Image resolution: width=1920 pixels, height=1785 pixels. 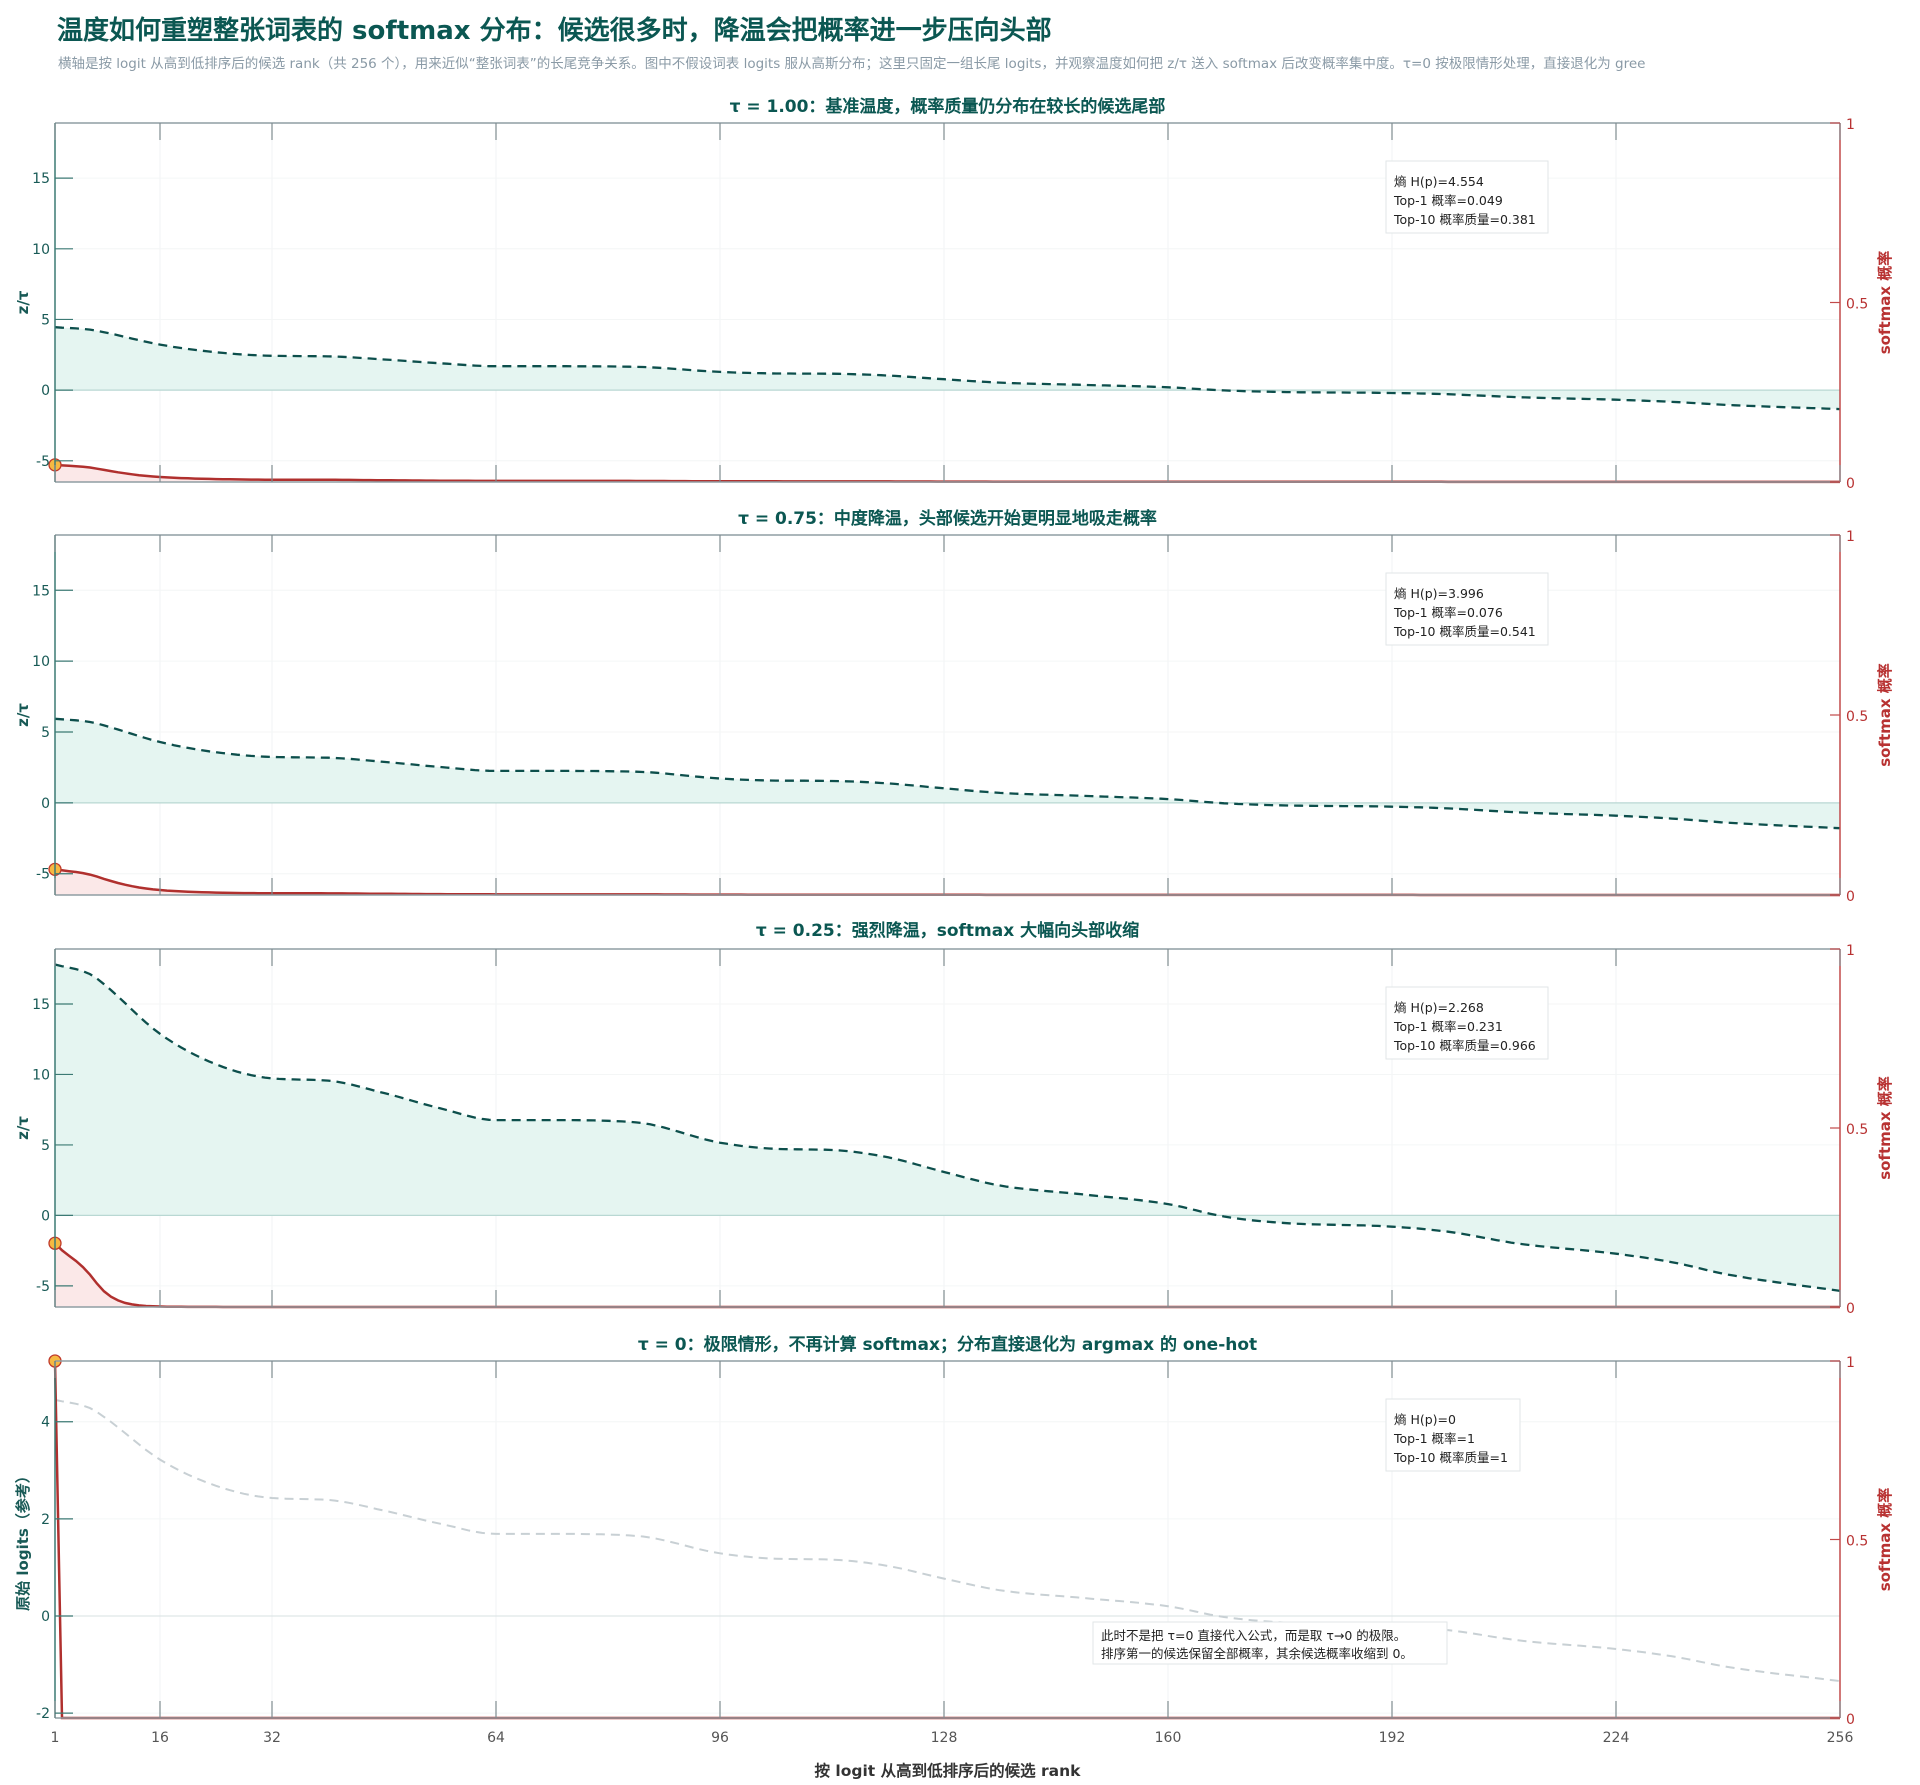 What do you see at coordinates (1616, 1738) in the screenshot?
I see `x-tick-label: 224` at bounding box center [1616, 1738].